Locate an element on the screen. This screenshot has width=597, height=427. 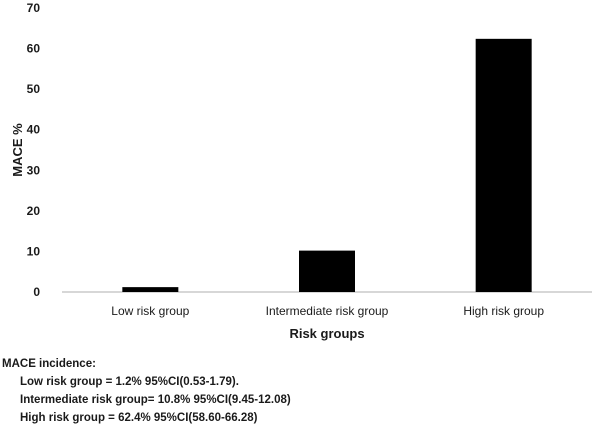
y-tick-label: 0 is located at coordinates (36, 292).